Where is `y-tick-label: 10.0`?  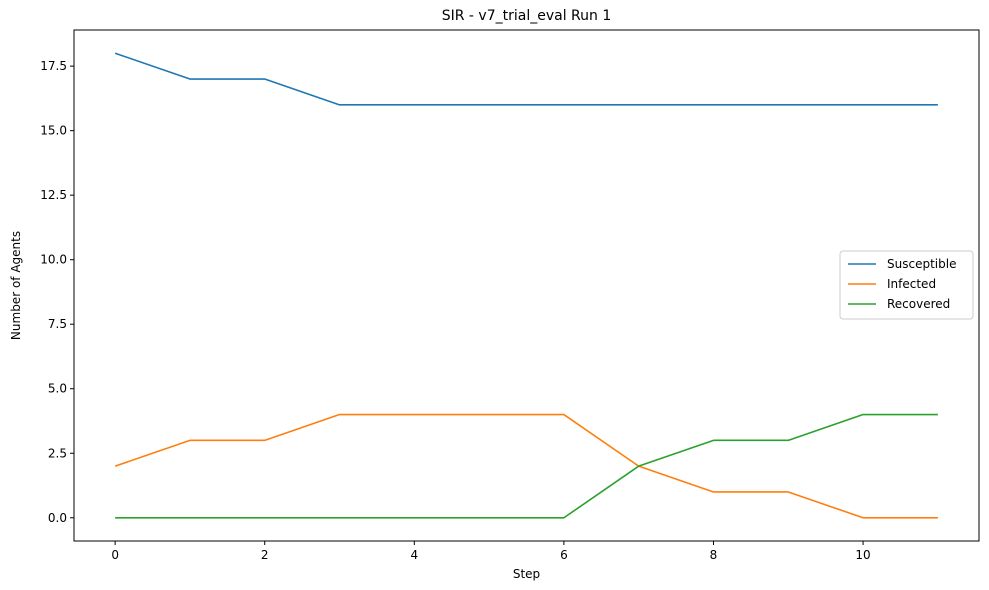
y-tick-label: 10.0 is located at coordinates (53, 260).